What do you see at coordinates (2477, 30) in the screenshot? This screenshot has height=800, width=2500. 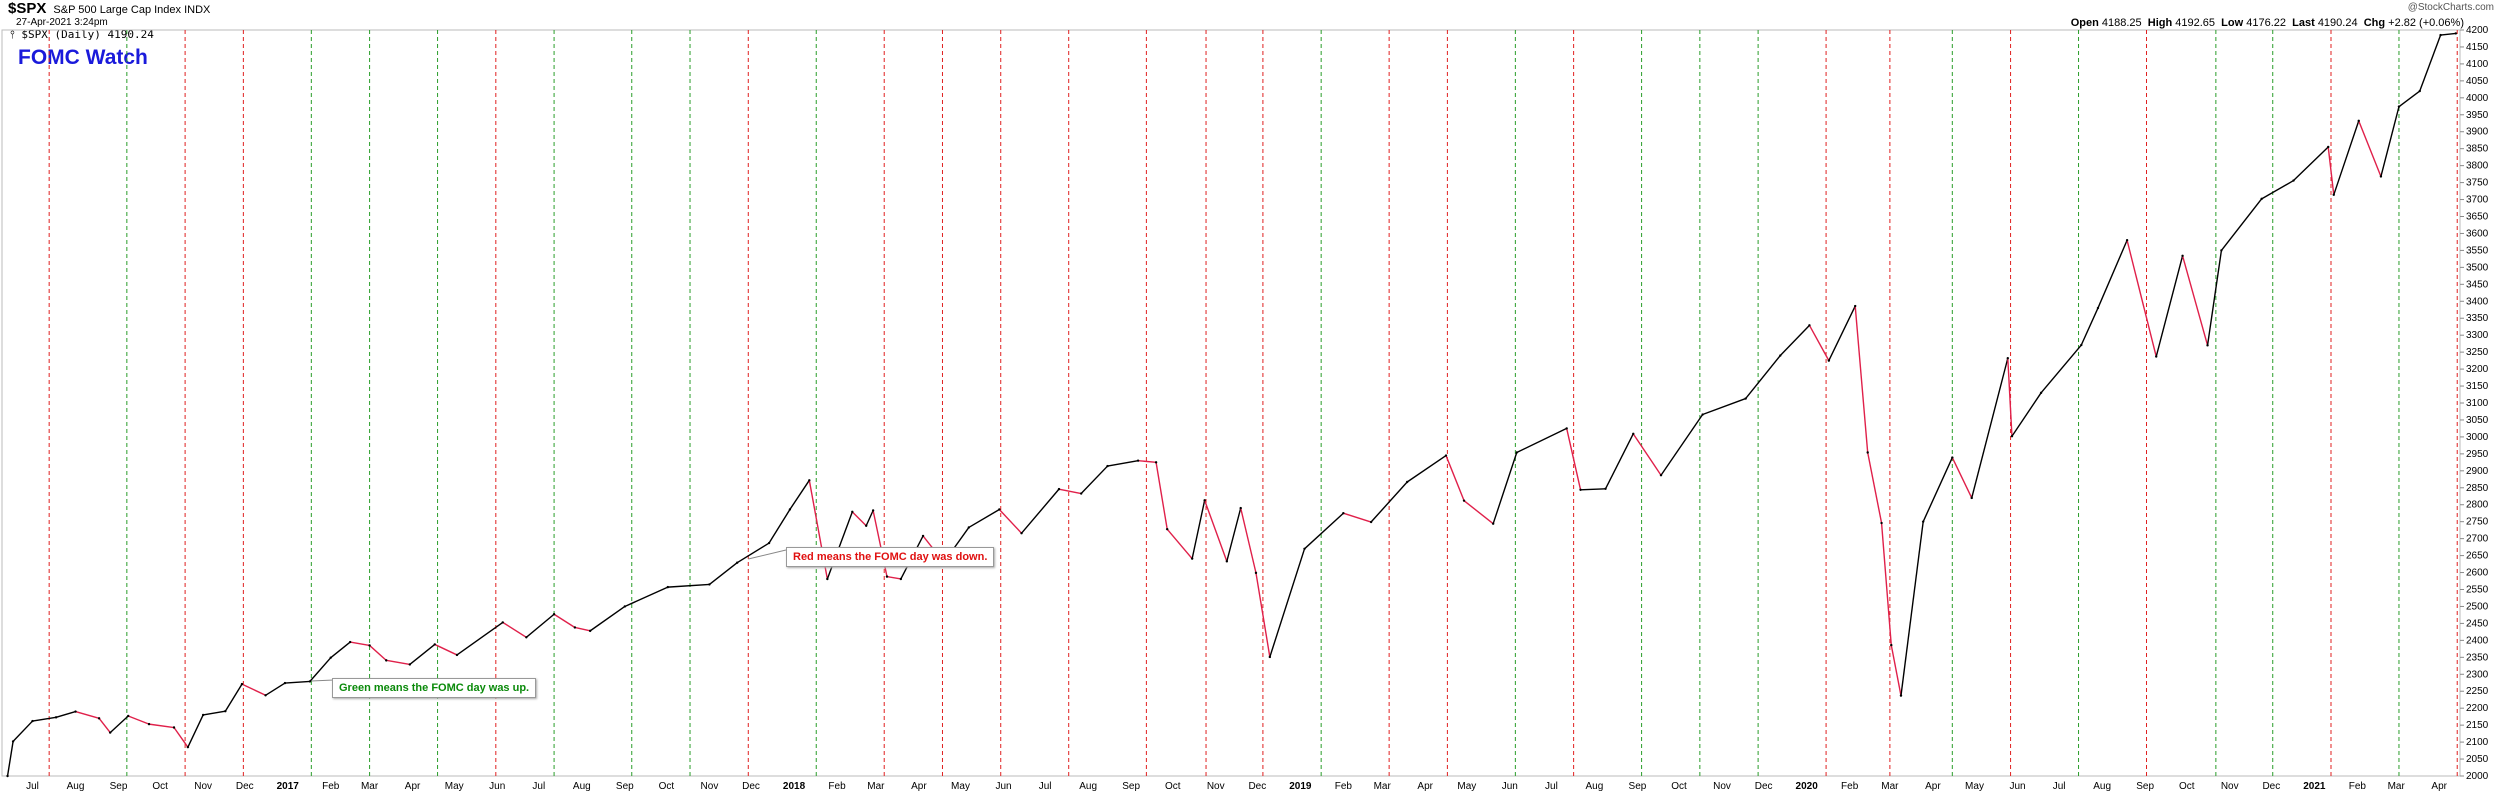 I see `y-tick-label: 4200` at bounding box center [2477, 30].